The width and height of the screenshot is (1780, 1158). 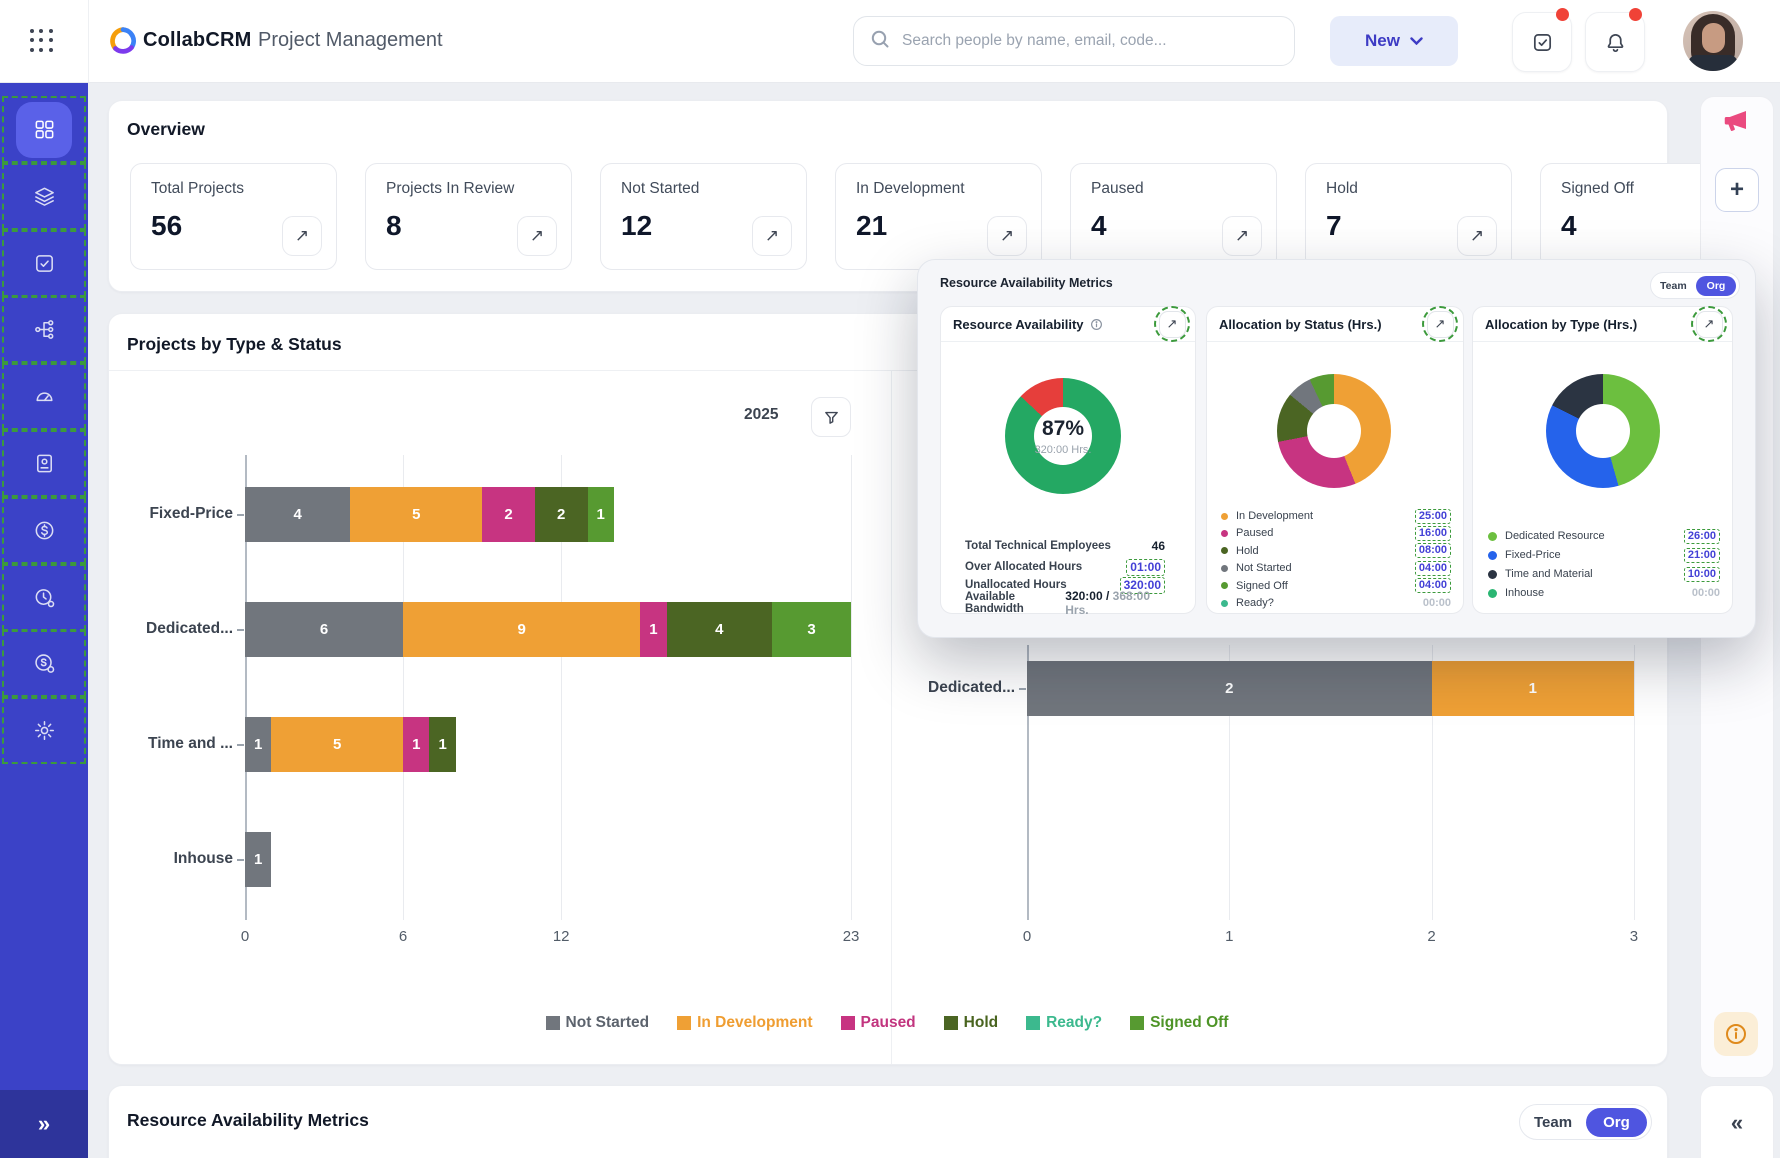 I want to click on sidebar-item-layers, so click(x=44, y=196).